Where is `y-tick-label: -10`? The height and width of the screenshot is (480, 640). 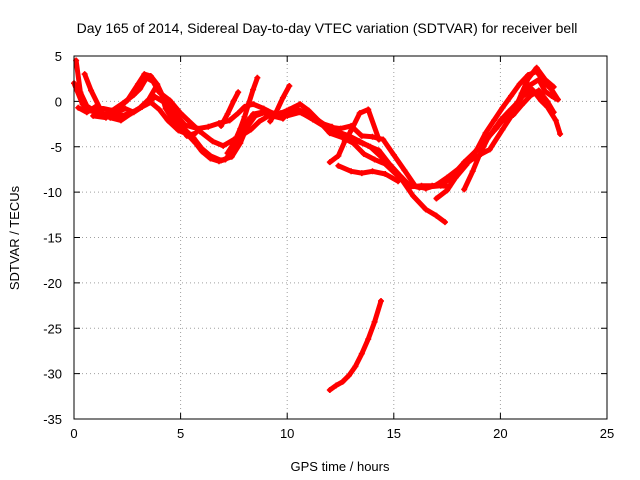
y-tick-label: -10 is located at coordinates (52, 192).